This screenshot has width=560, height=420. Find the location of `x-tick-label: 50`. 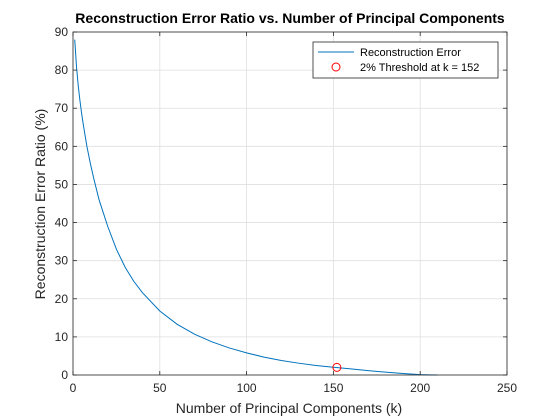

x-tick-label: 50 is located at coordinates (160, 388).